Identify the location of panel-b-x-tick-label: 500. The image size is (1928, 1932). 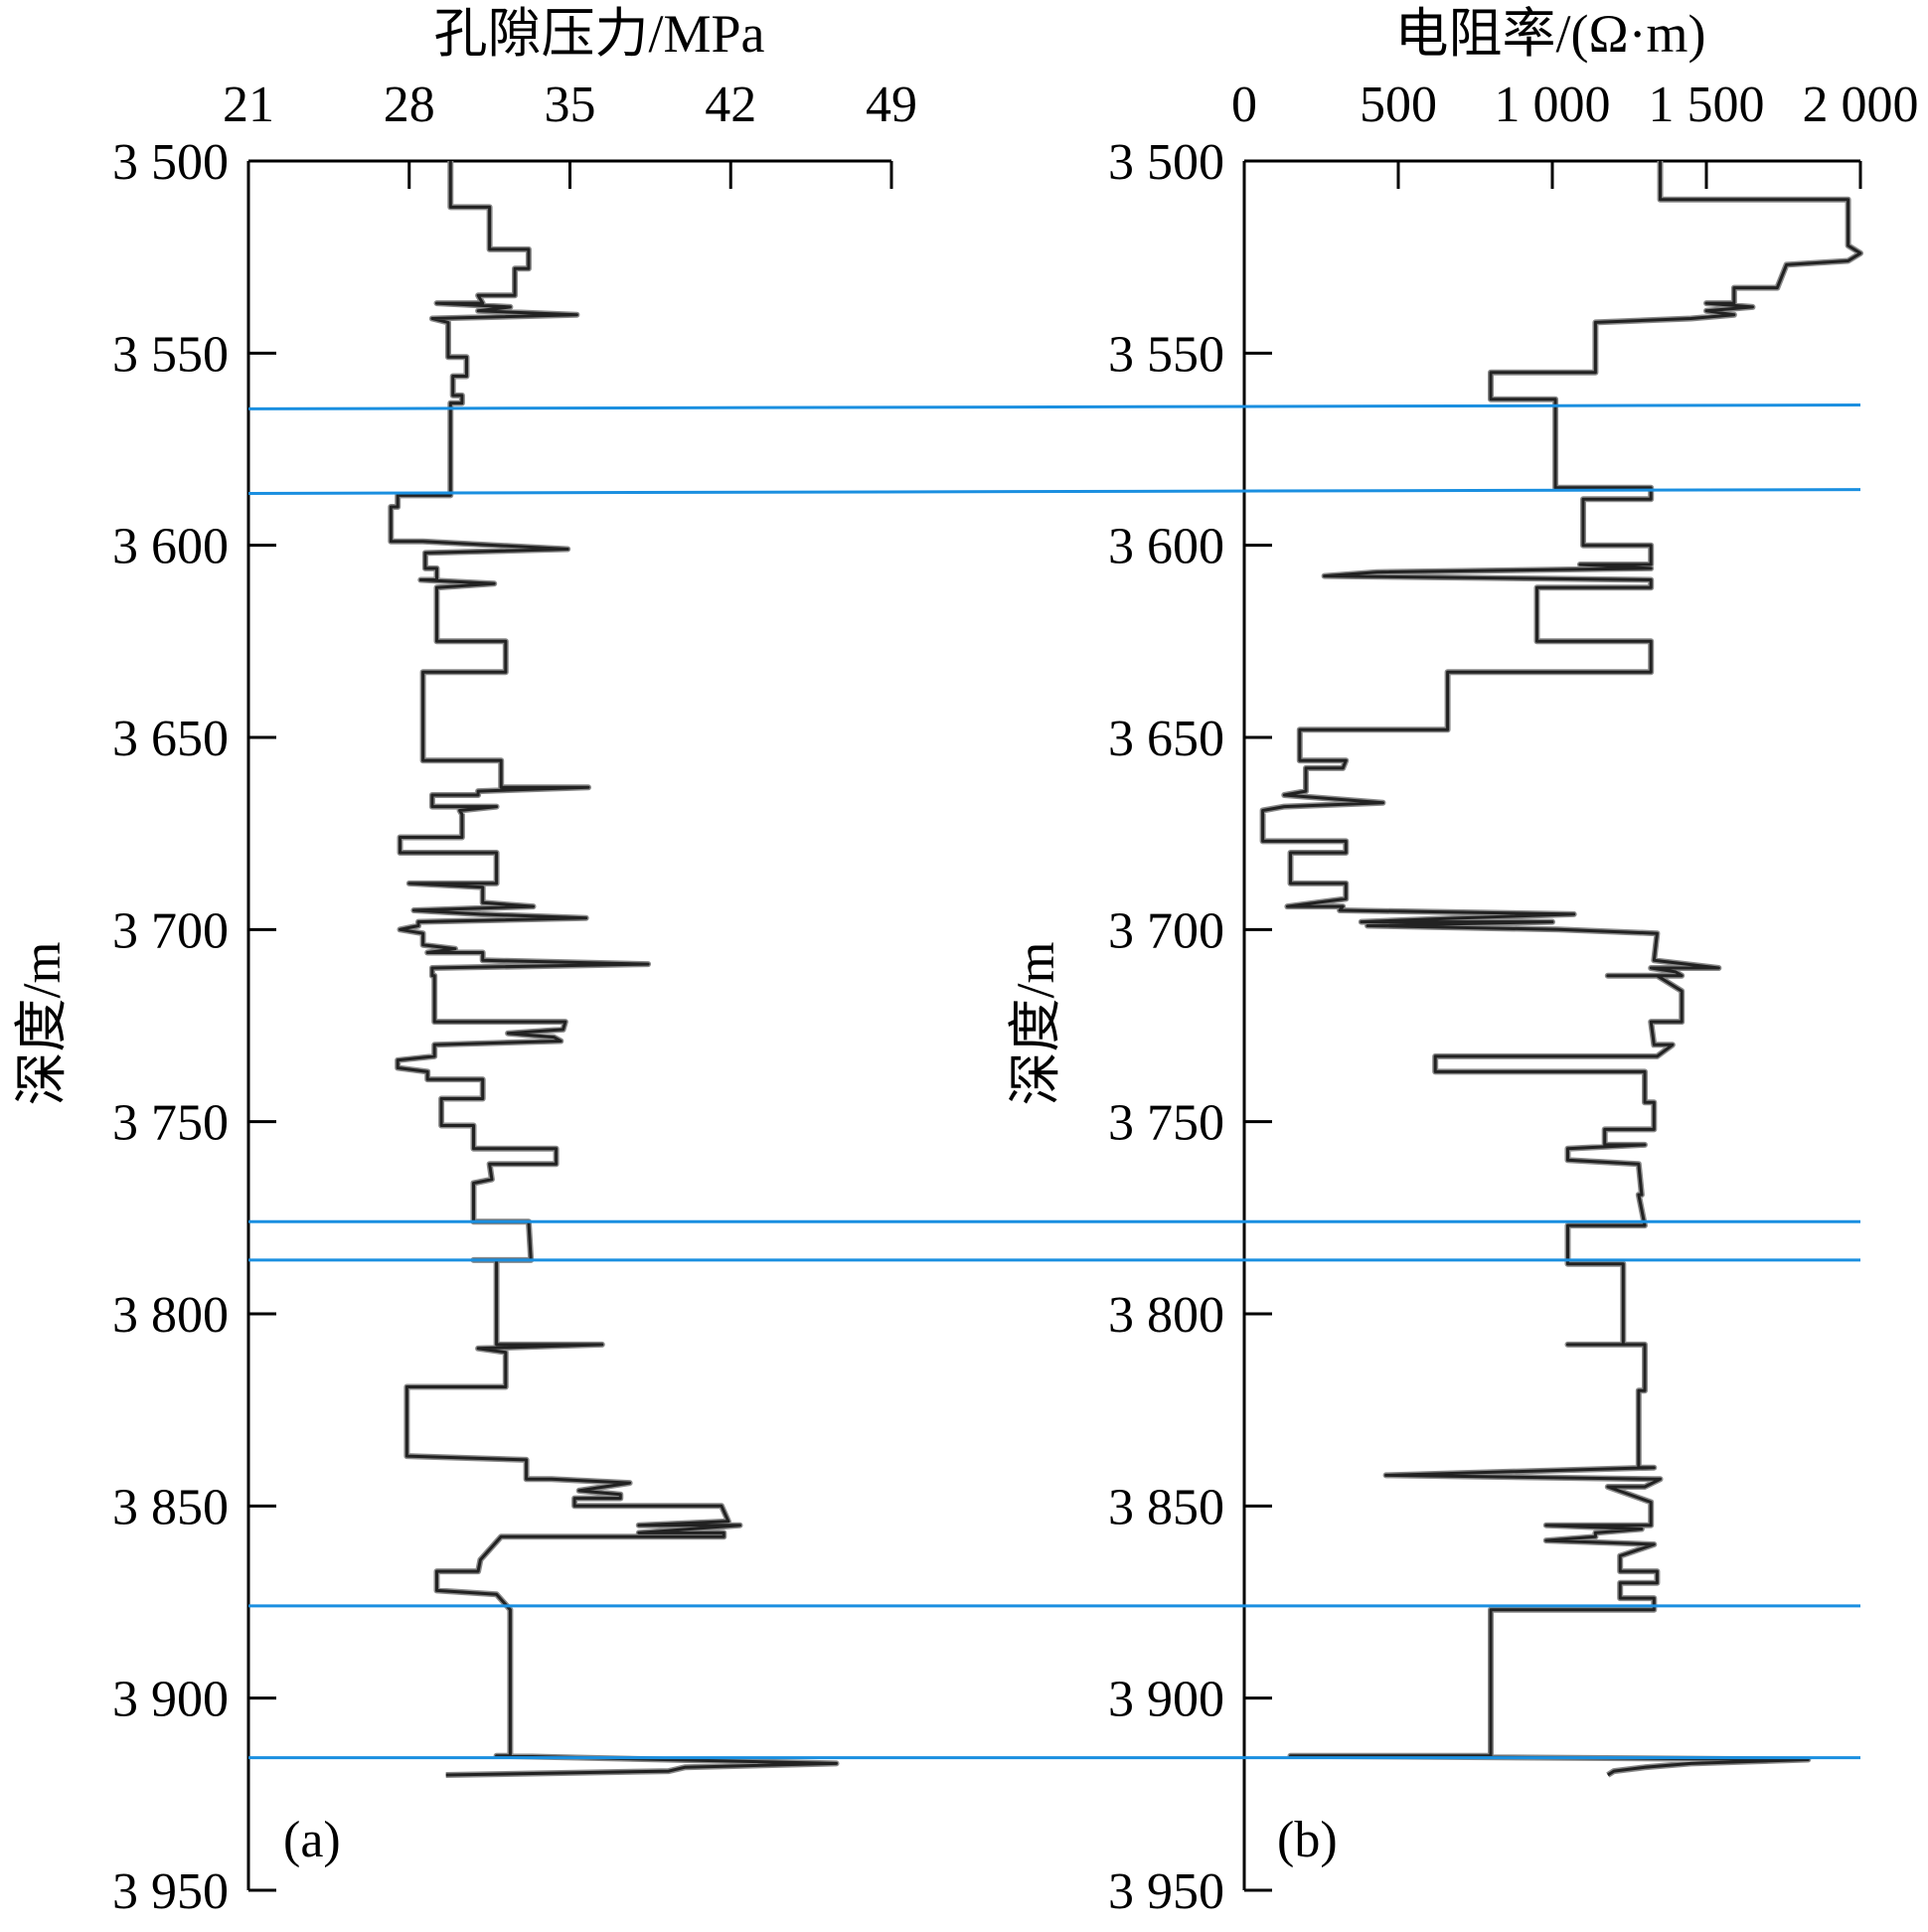
(1398, 105).